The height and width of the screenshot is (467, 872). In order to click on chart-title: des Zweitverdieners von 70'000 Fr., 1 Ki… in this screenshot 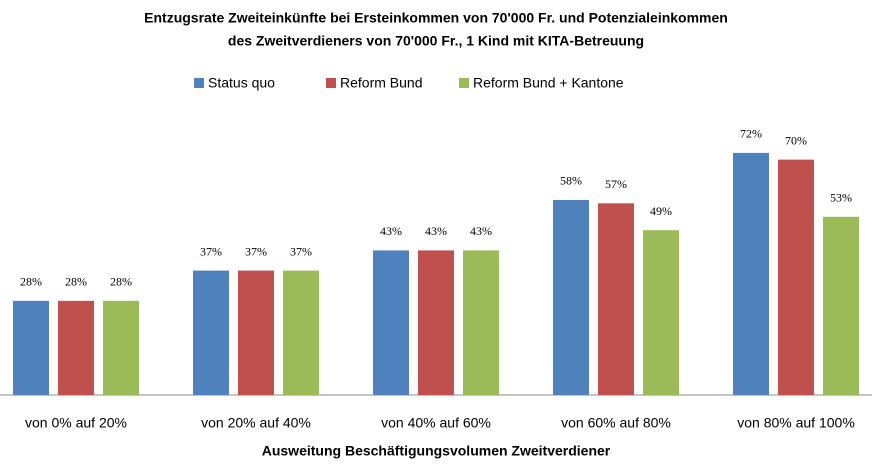, I will do `click(436, 41)`.